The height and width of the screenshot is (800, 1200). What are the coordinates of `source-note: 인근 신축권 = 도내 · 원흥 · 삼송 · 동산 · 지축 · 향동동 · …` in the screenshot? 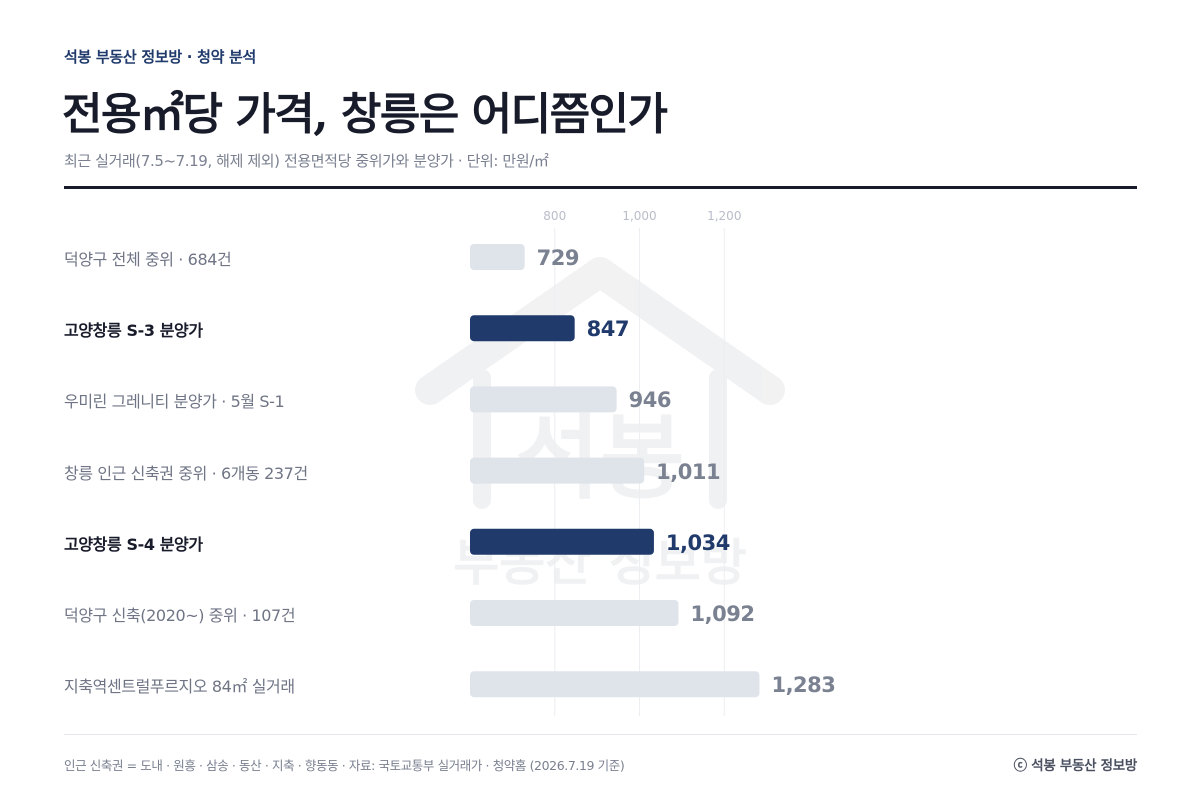 It's located at (344, 765).